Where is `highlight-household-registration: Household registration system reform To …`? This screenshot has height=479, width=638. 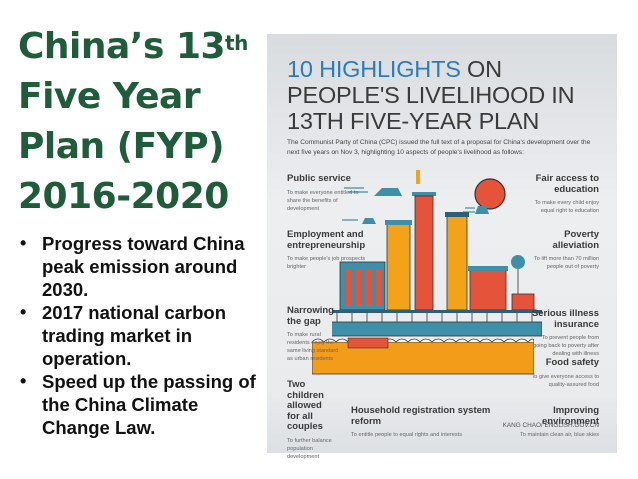
highlight-household-registration: Household registration system reform To … is located at coordinates (421, 421).